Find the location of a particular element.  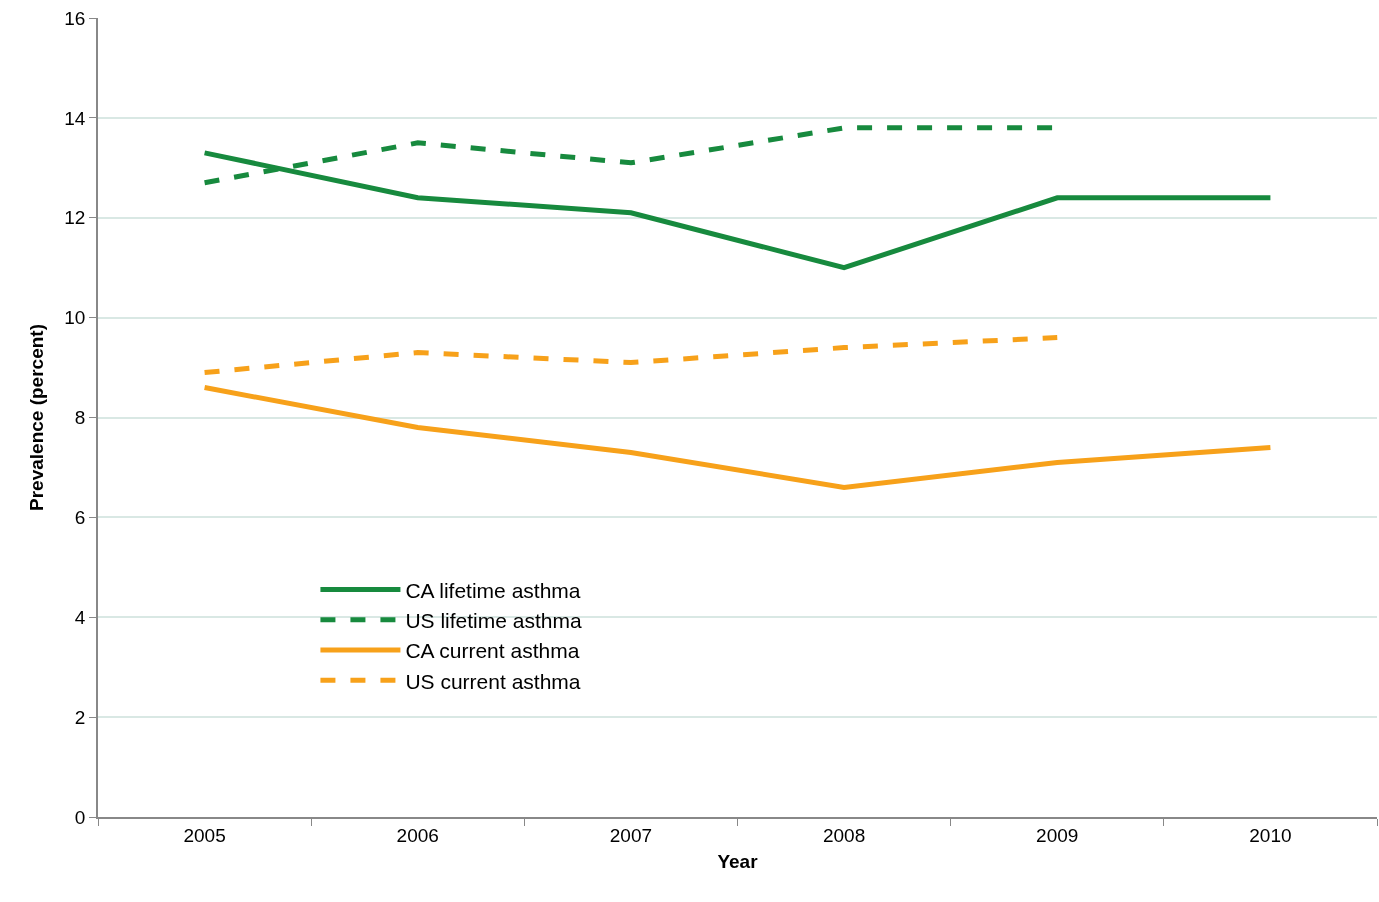

x-tick-label: 2007 is located at coordinates (631, 835).